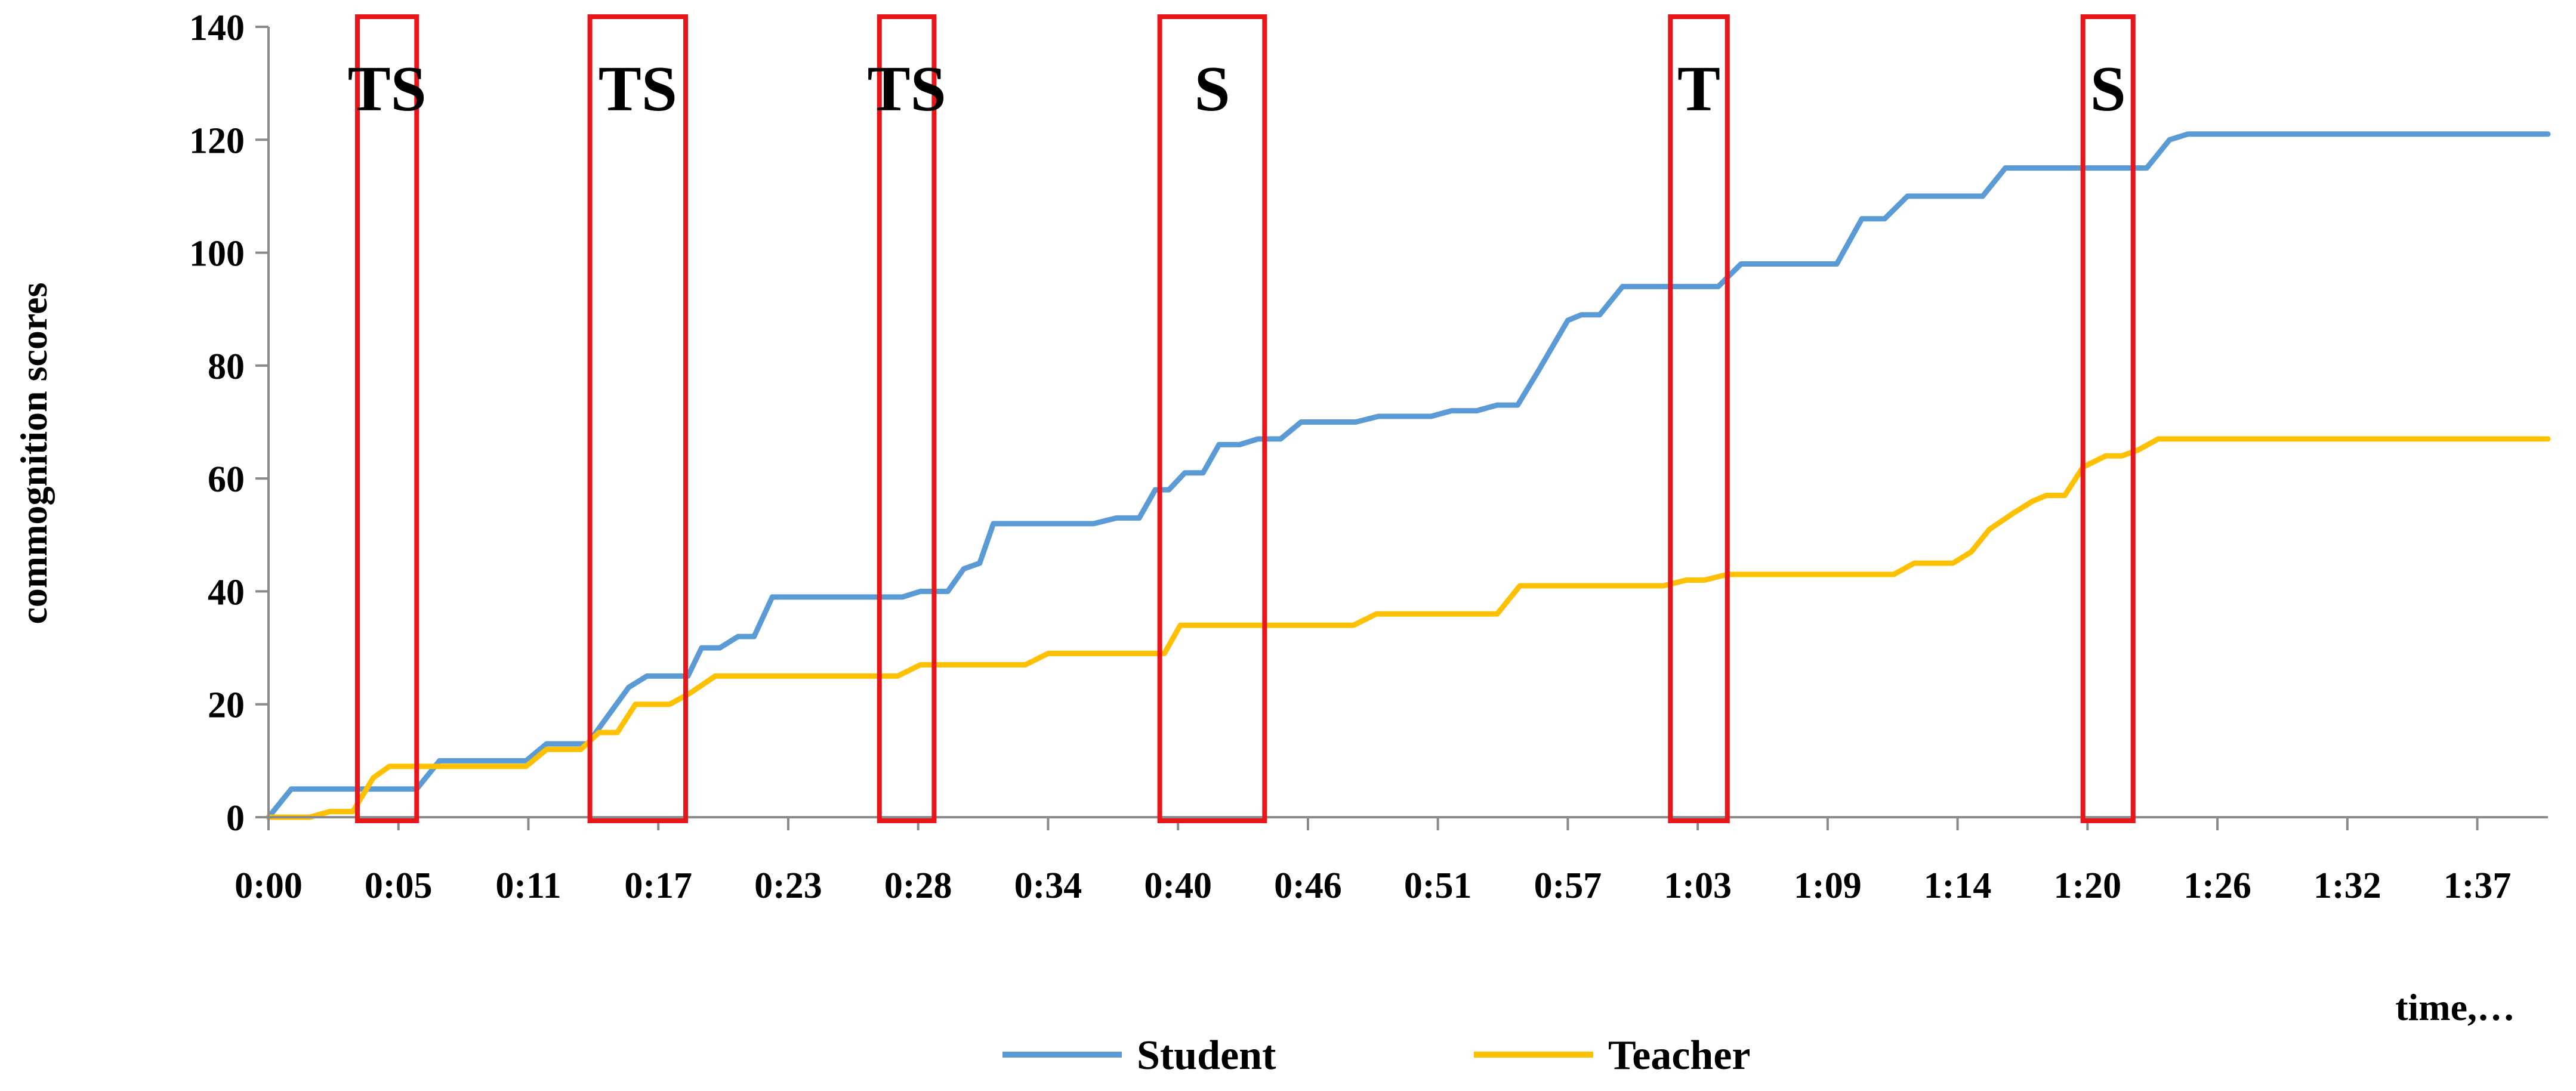 The width and height of the screenshot is (2576, 1091). Describe the element at coordinates (788, 886) in the screenshot. I see `x-tick-label: 0:23` at that location.